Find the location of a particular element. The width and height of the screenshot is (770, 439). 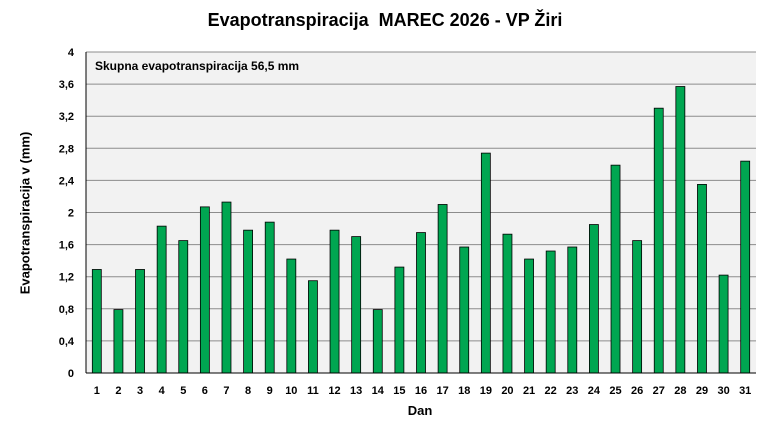

x-tick-label: 14 is located at coordinates (378, 391).